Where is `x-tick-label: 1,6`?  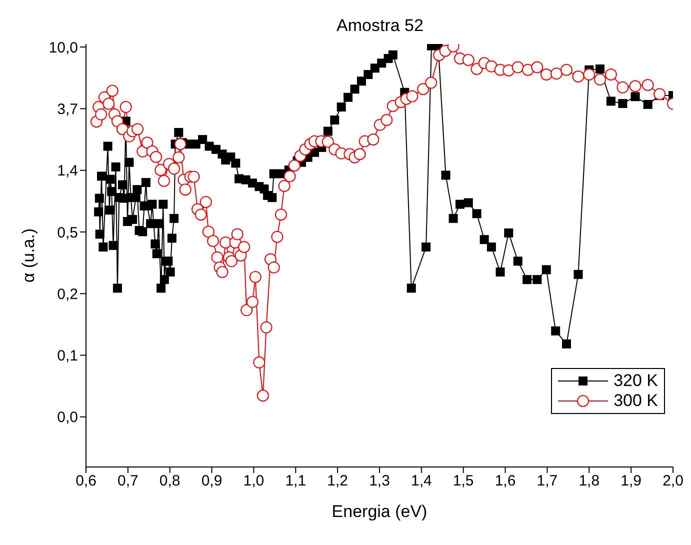 x-tick-label: 1,6 is located at coordinates (505, 481).